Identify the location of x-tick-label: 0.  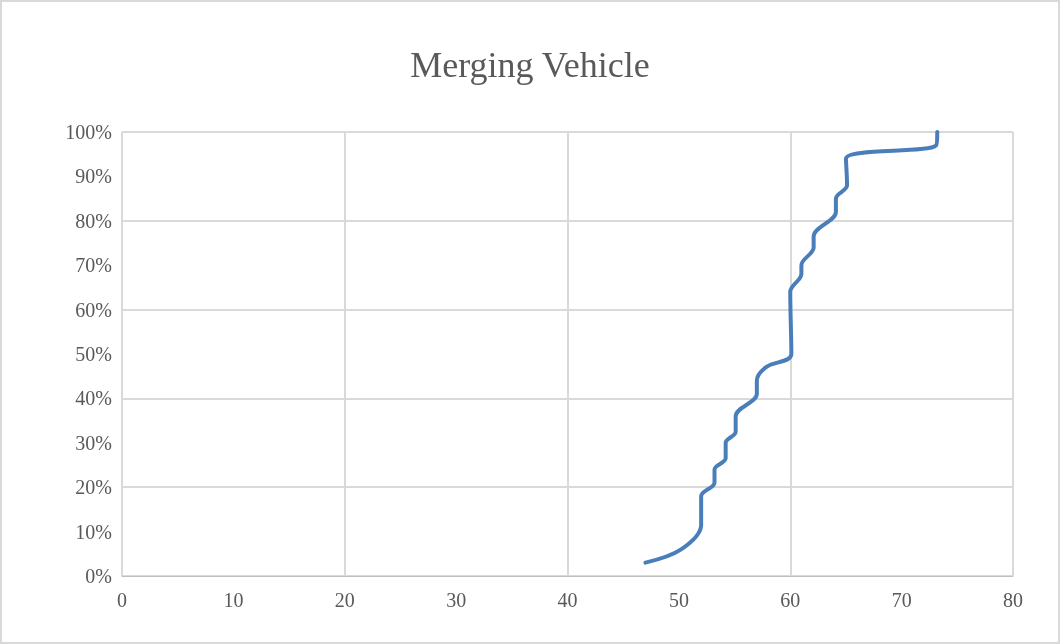
(122, 600).